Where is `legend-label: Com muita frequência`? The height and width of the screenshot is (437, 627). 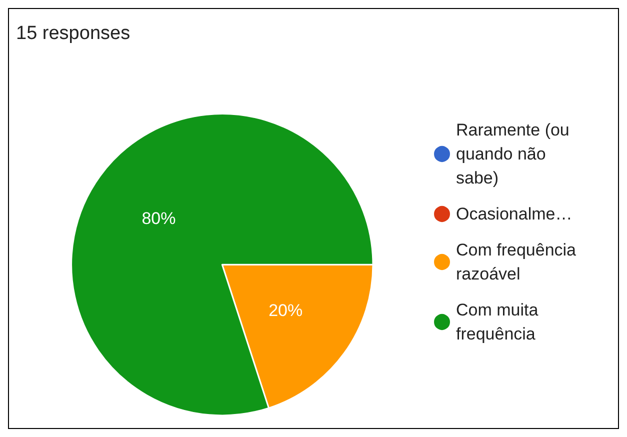
legend-label: Com muita frequência is located at coordinates (499, 322).